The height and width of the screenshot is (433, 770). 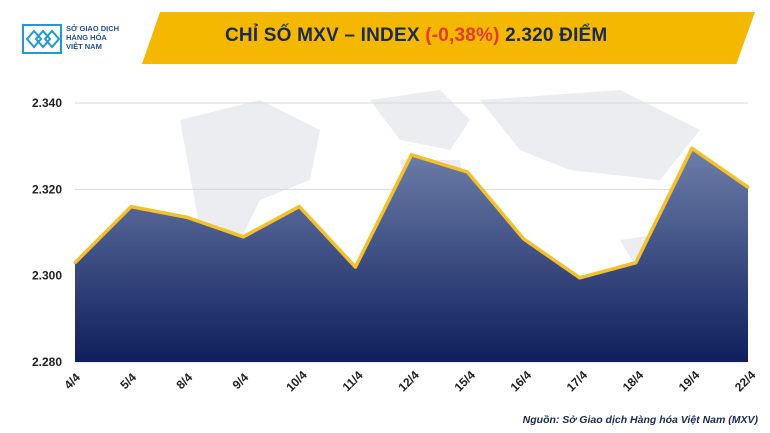 What do you see at coordinates (633, 381) in the screenshot?
I see `x-tick-label: 18/4` at bounding box center [633, 381].